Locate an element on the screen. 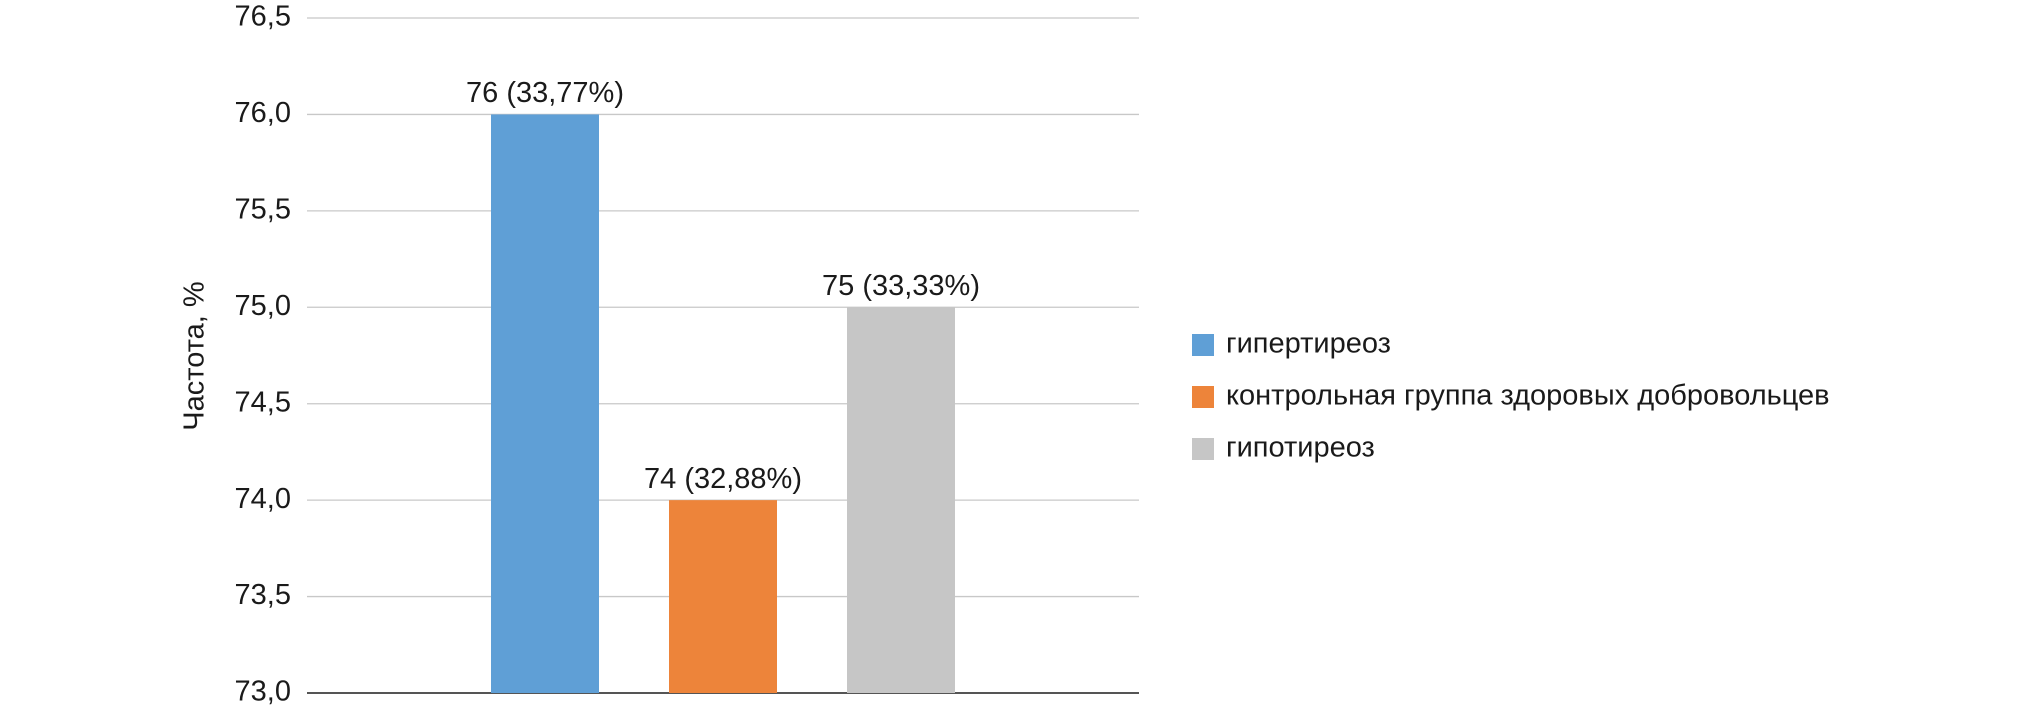  y-tick-label: 76,0 is located at coordinates (263, 113).